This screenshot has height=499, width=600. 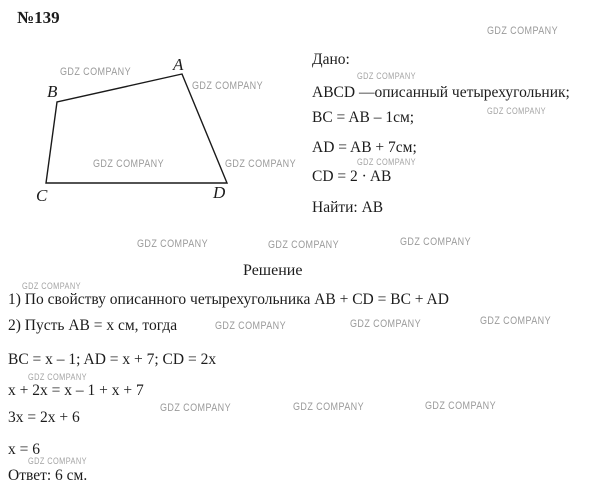 What do you see at coordinates (331, 59) in the screenshot?
I see `given-heading: Дано:` at bounding box center [331, 59].